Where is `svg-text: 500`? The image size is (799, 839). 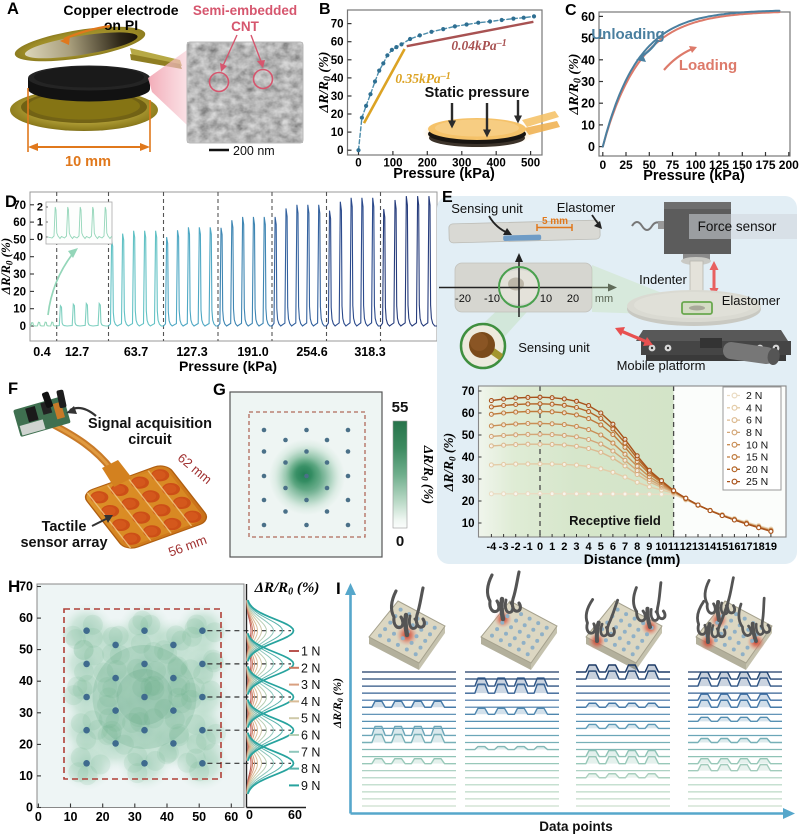
svg-text: 500 is located at coordinates (530, 164).